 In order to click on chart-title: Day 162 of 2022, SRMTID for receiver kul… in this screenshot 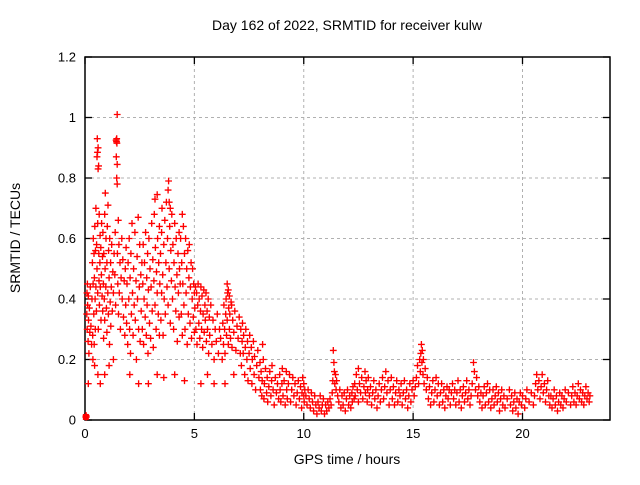, I will do `click(347, 25)`.